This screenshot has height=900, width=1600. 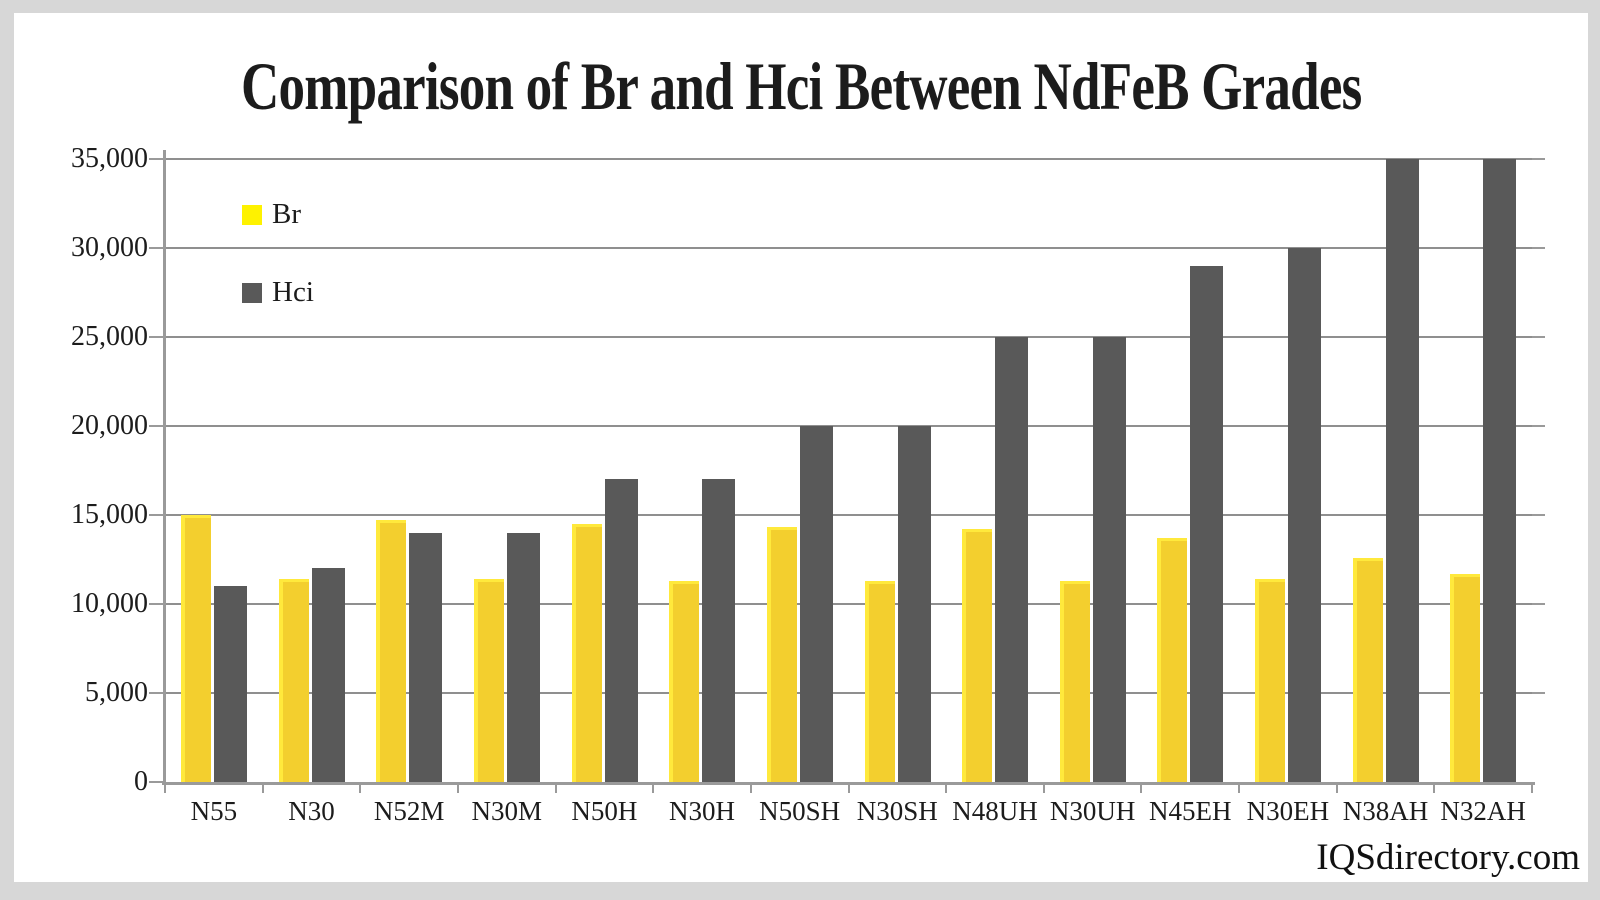 What do you see at coordinates (109, 425) in the screenshot?
I see `y-axis-tick-label: 20,000` at bounding box center [109, 425].